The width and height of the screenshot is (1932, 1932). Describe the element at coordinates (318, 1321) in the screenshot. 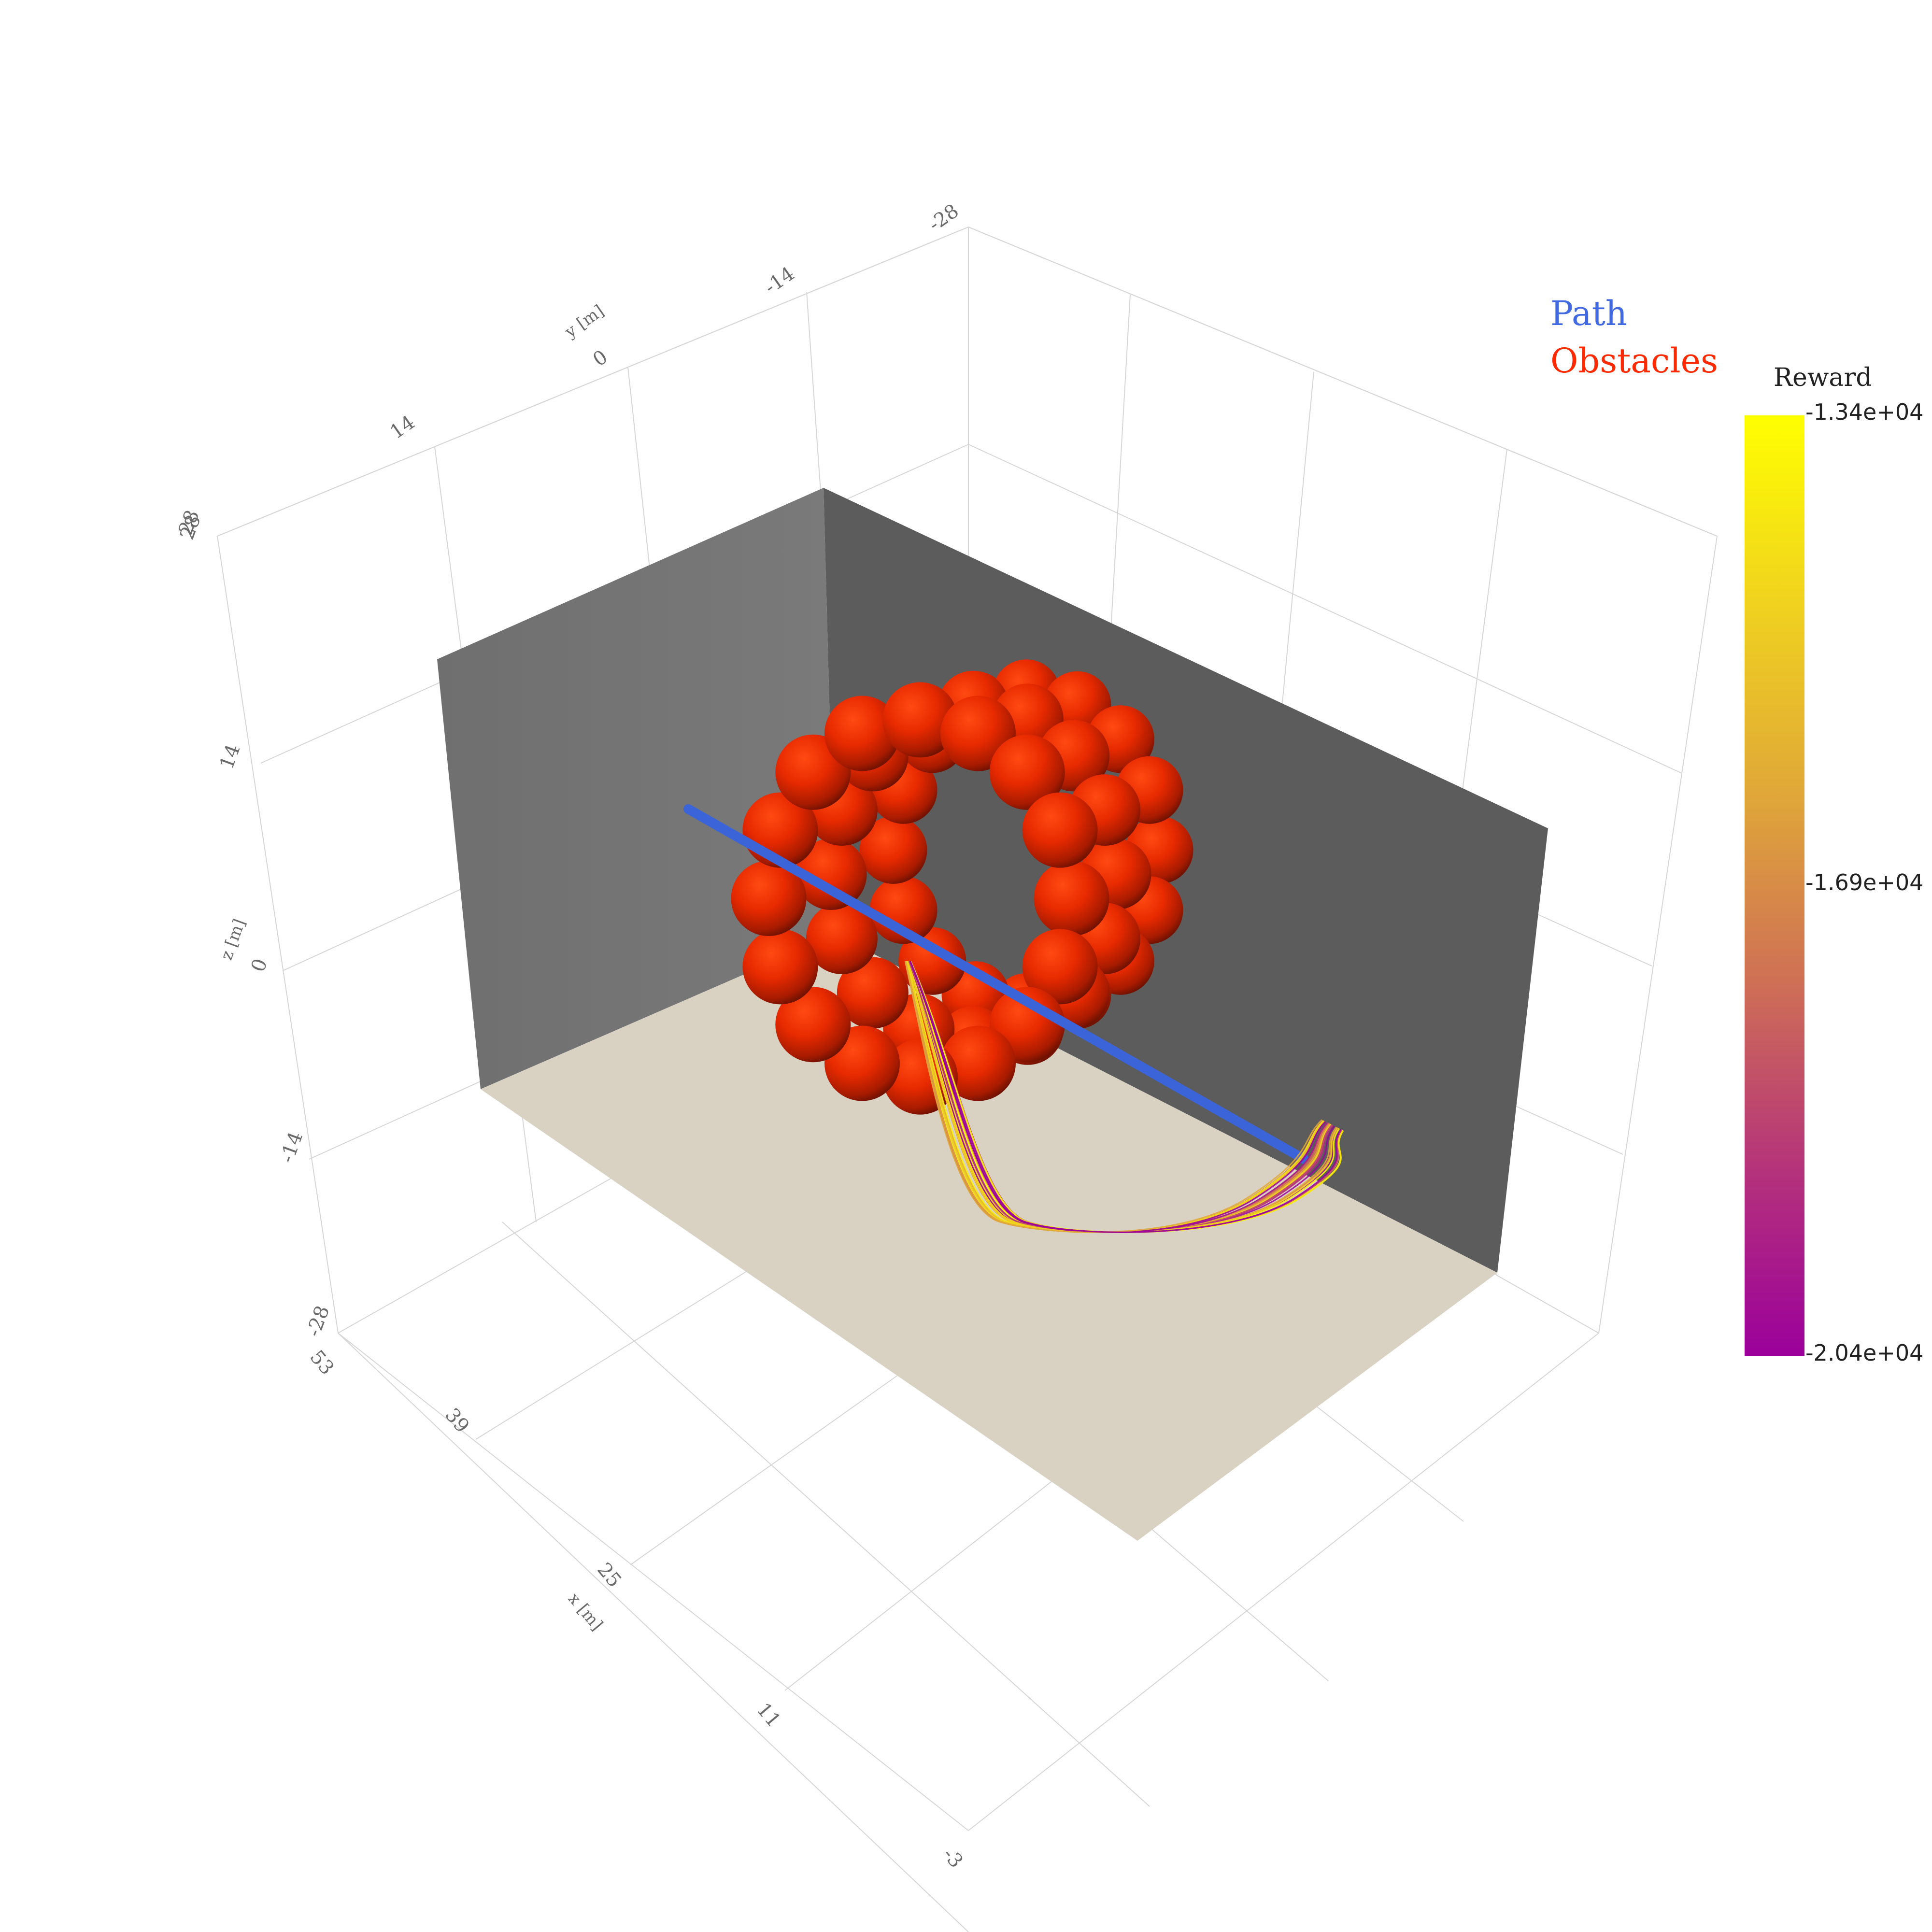

I see `z-tick-label: -28` at that location.